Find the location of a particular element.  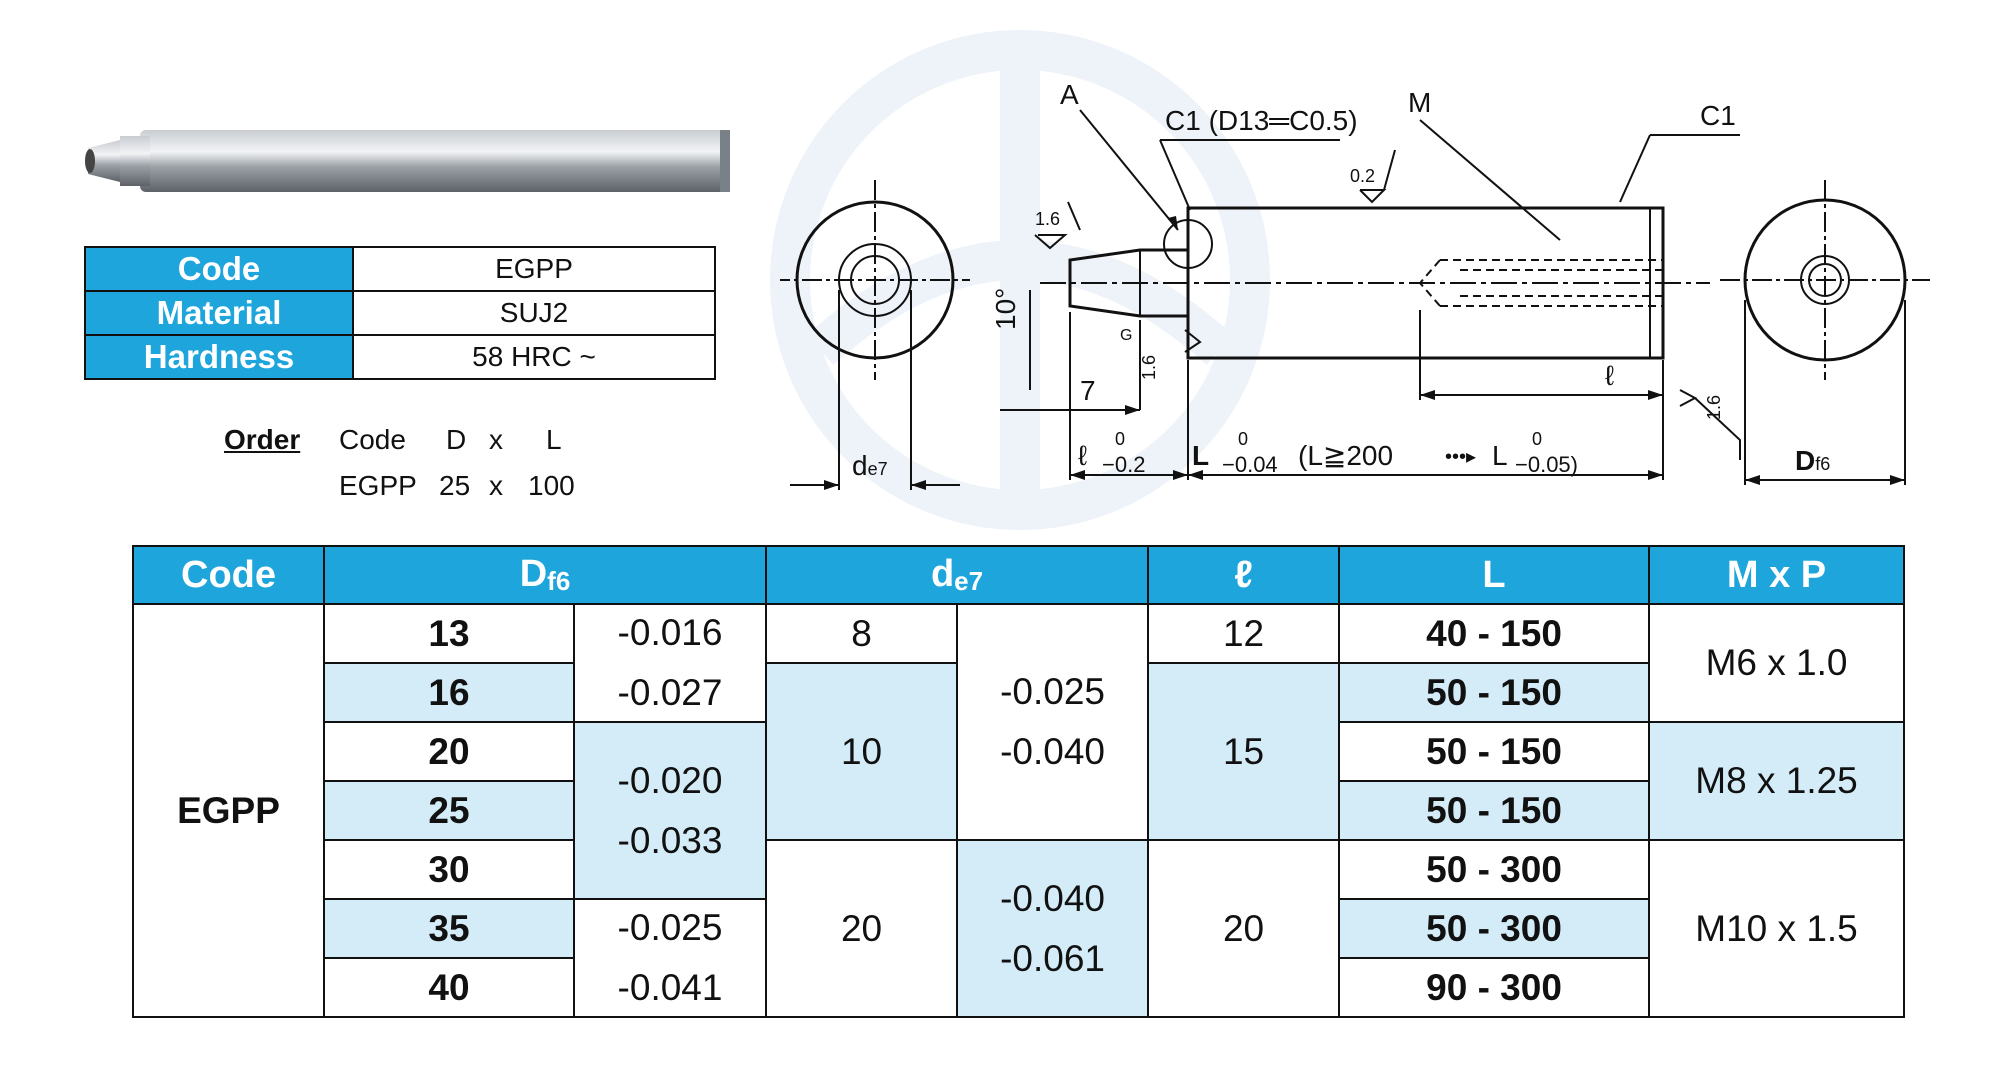

d-cell: 35 is located at coordinates (449, 928).